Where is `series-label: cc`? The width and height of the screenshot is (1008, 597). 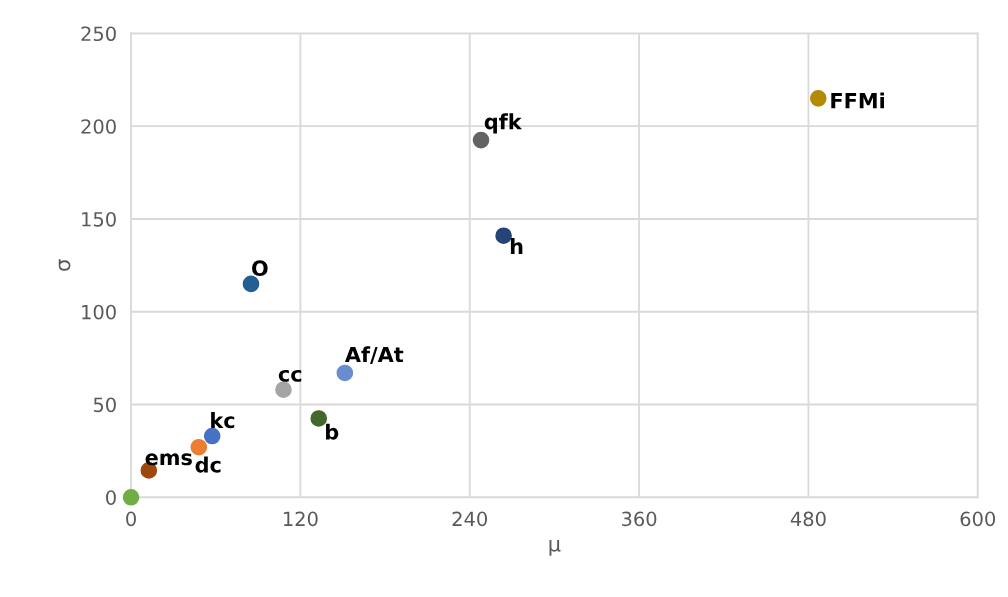 series-label: cc is located at coordinates (290, 375).